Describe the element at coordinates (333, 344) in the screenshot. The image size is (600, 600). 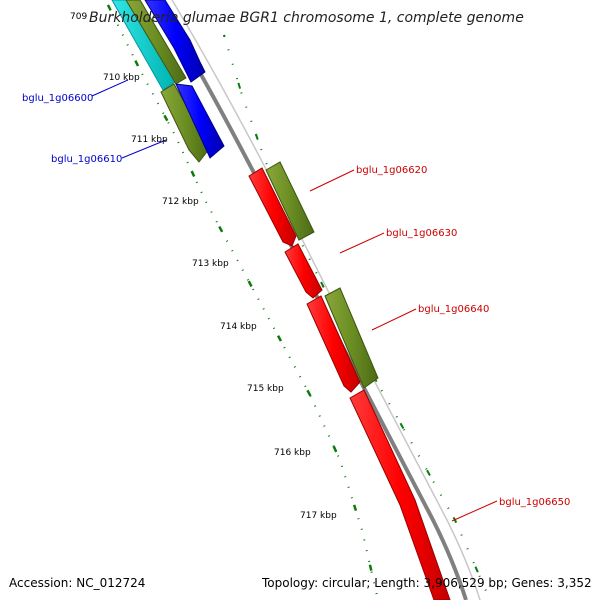
I see `cds-feature-bglu_1g06640` at that location.